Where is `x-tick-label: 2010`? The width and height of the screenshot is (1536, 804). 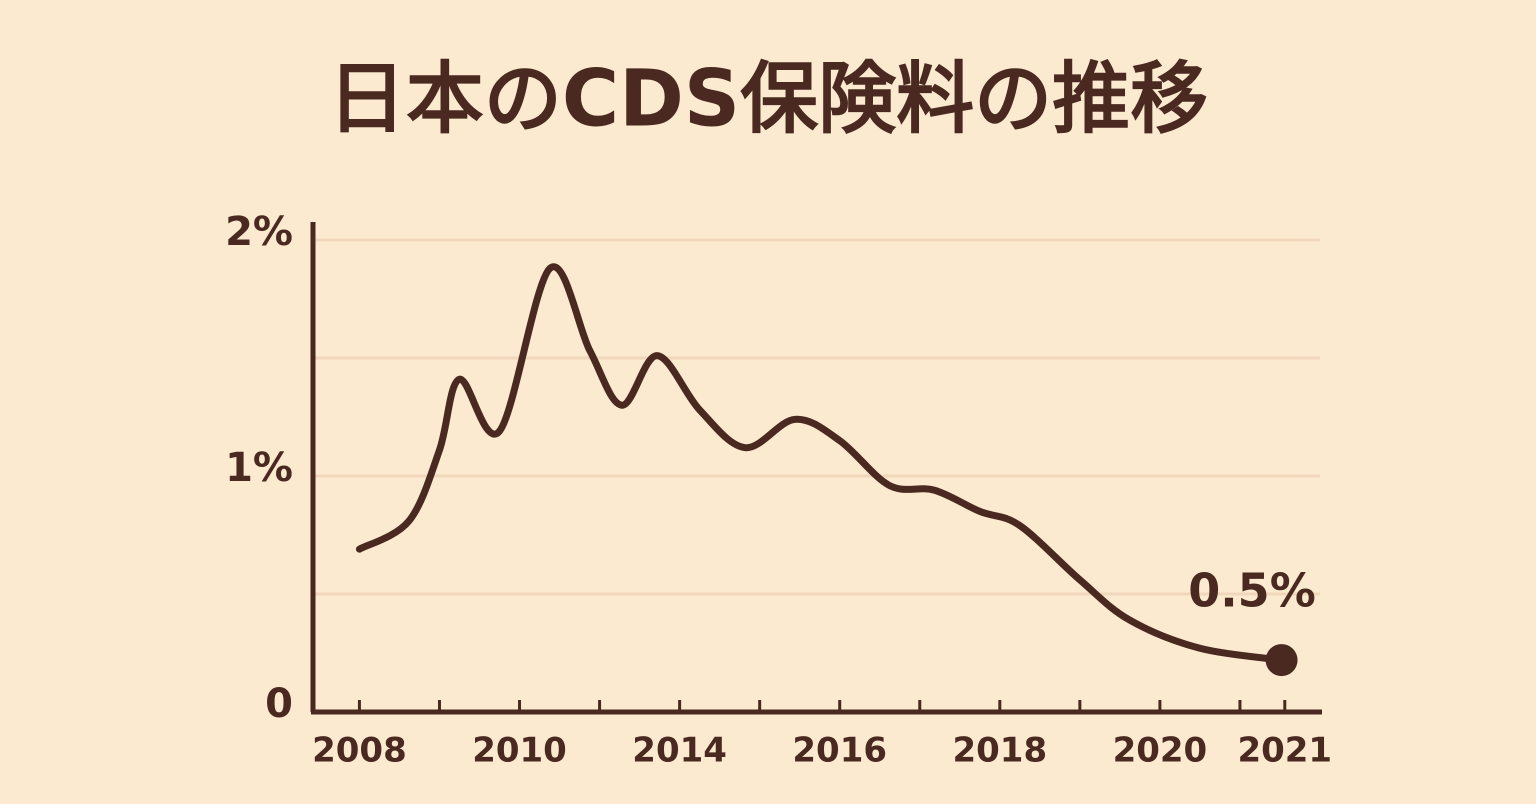
x-tick-label: 2010 is located at coordinates (519, 751).